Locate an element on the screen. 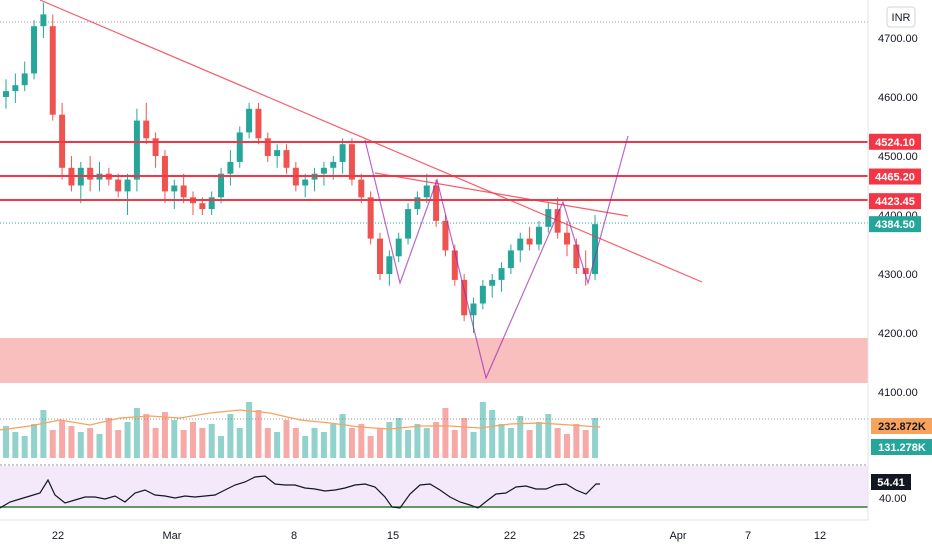  neckline is located at coordinates (501, 194).